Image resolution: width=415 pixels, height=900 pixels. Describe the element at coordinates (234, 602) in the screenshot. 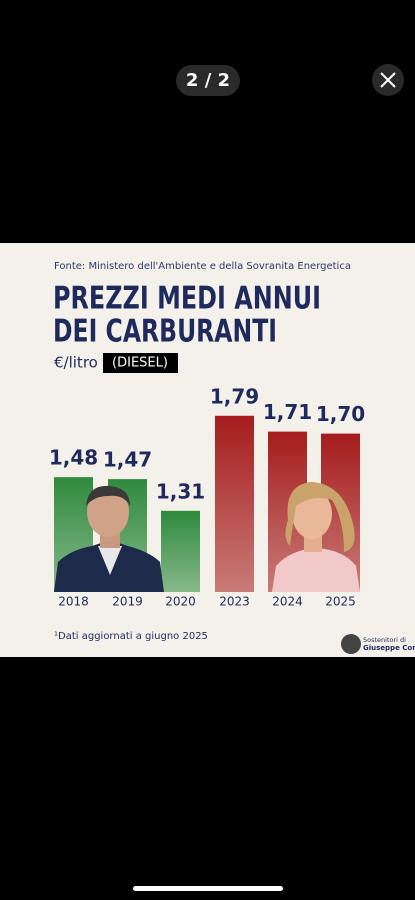

I see `x-tick-label: 2023` at that location.